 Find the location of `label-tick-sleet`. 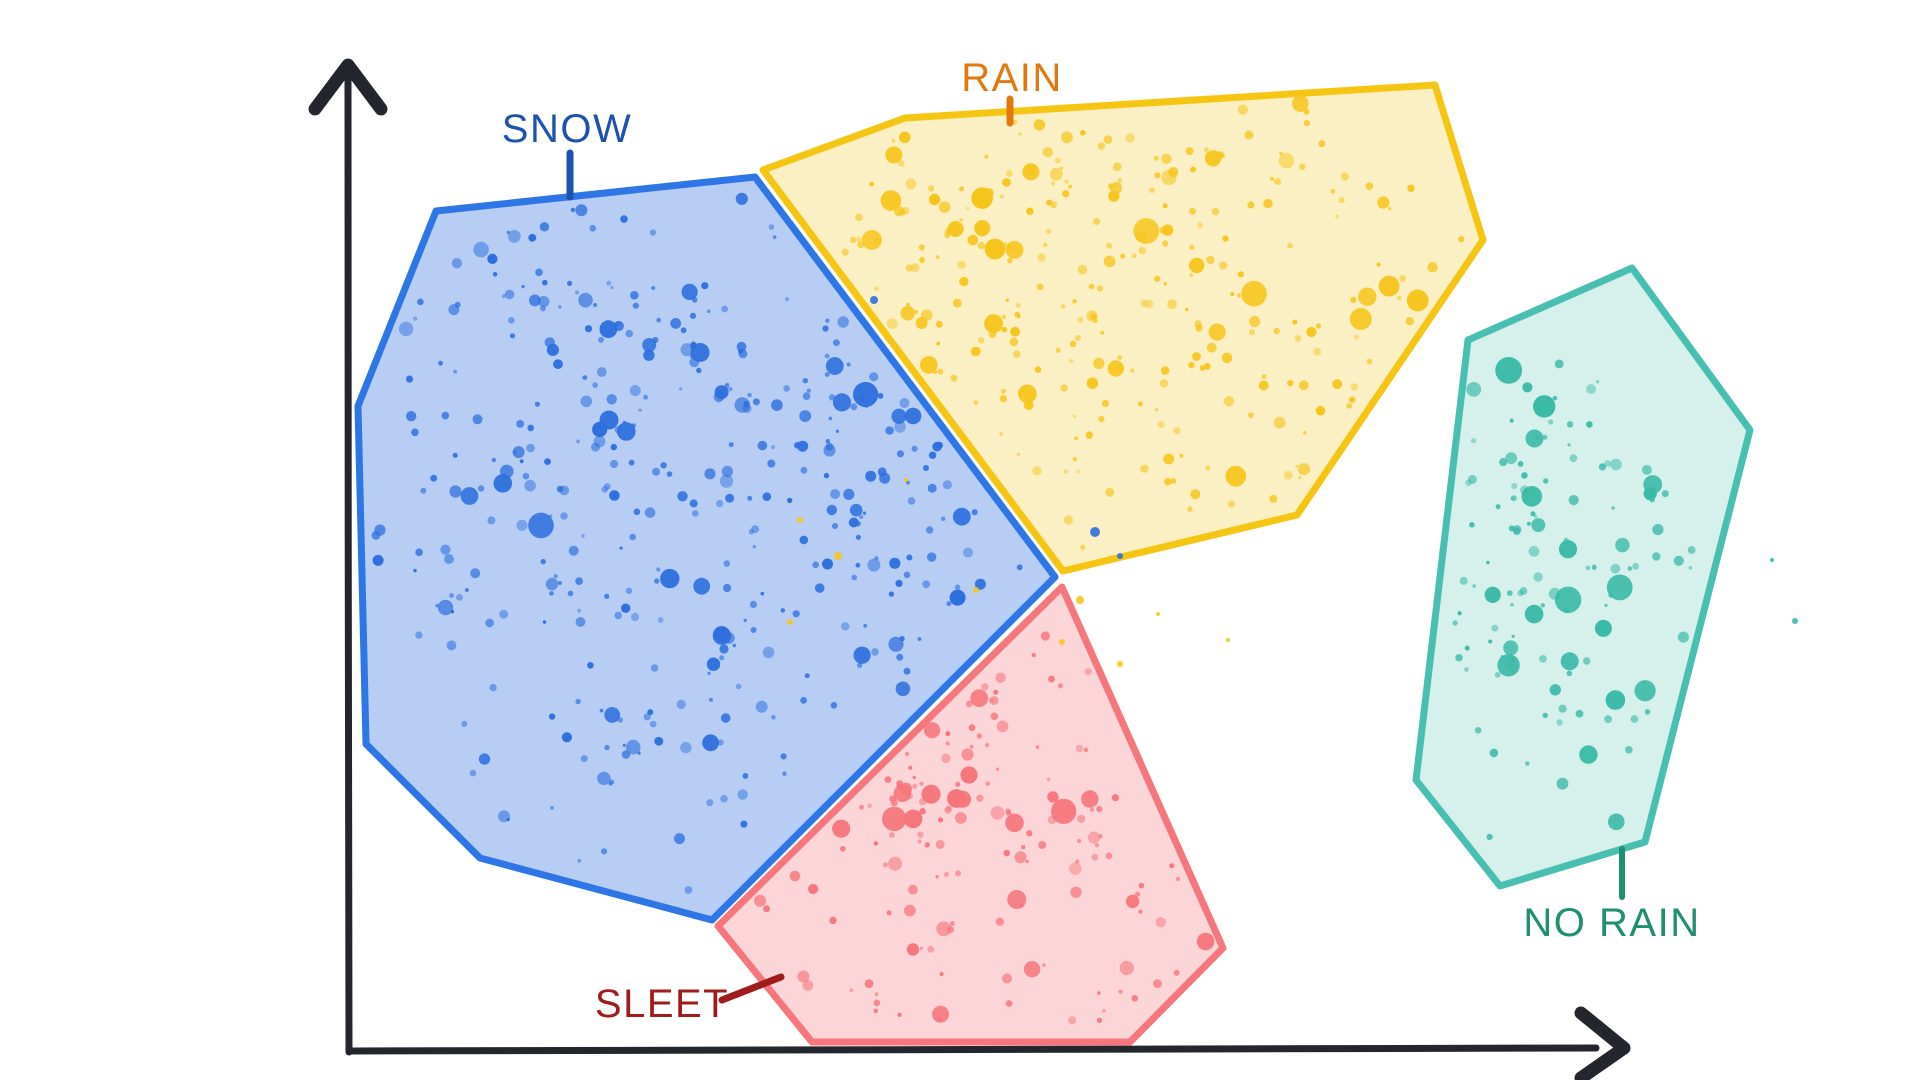

label-tick-sleet is located at coordinates (751, 988).